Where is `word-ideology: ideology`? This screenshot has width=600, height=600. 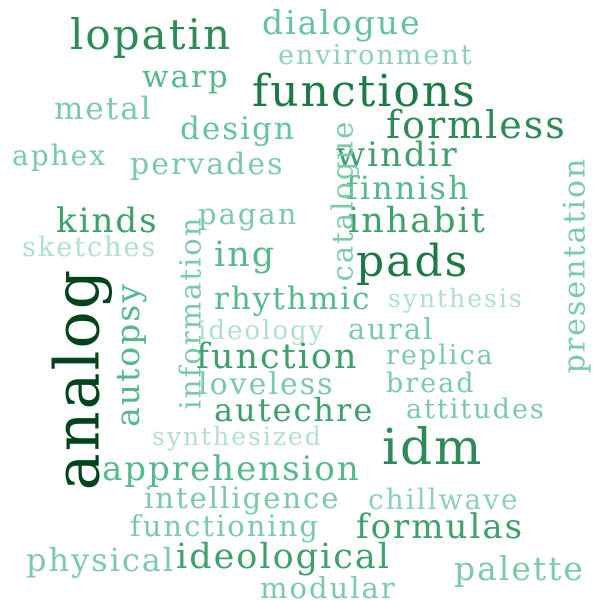 word-ideology: ideology is located at coordinates (262, 331).